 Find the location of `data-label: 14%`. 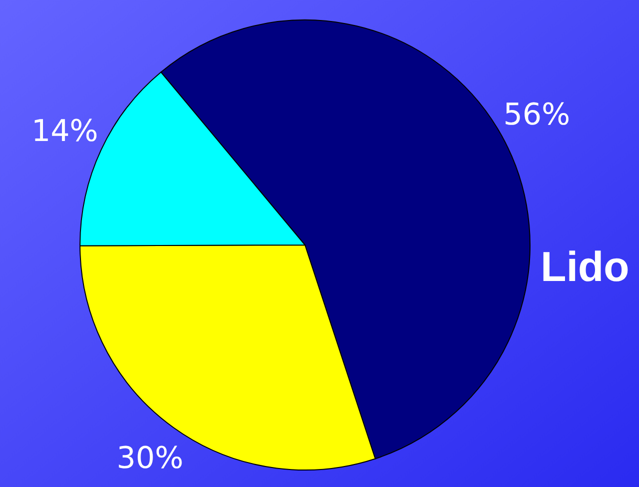

data-label: 14% is located at coordinates (64, 132).